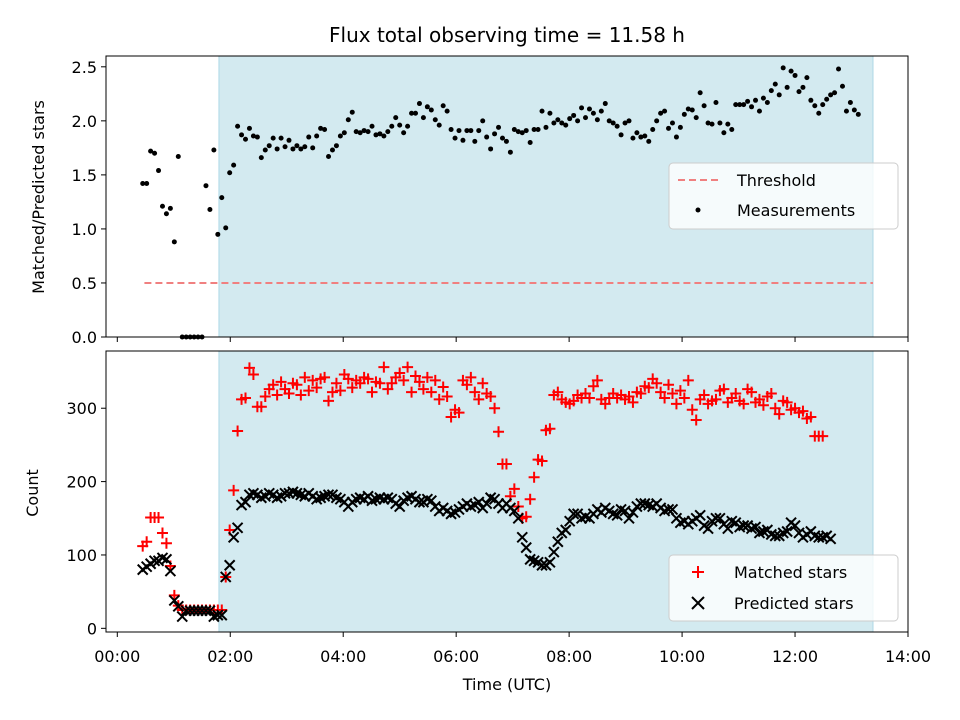  What do you see at coordinates (81, 482) in the screenshot?
I see `y-tick-label: 200` at bounding box center [81, 482].